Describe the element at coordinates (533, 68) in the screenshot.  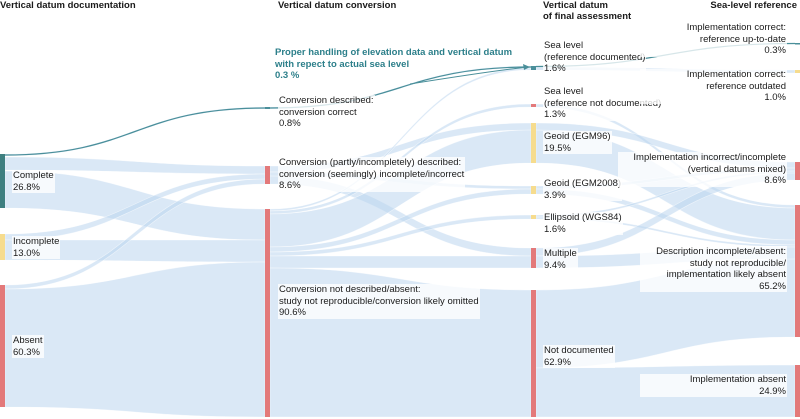
I see `node-bar-fin-sl-doc` at that location.